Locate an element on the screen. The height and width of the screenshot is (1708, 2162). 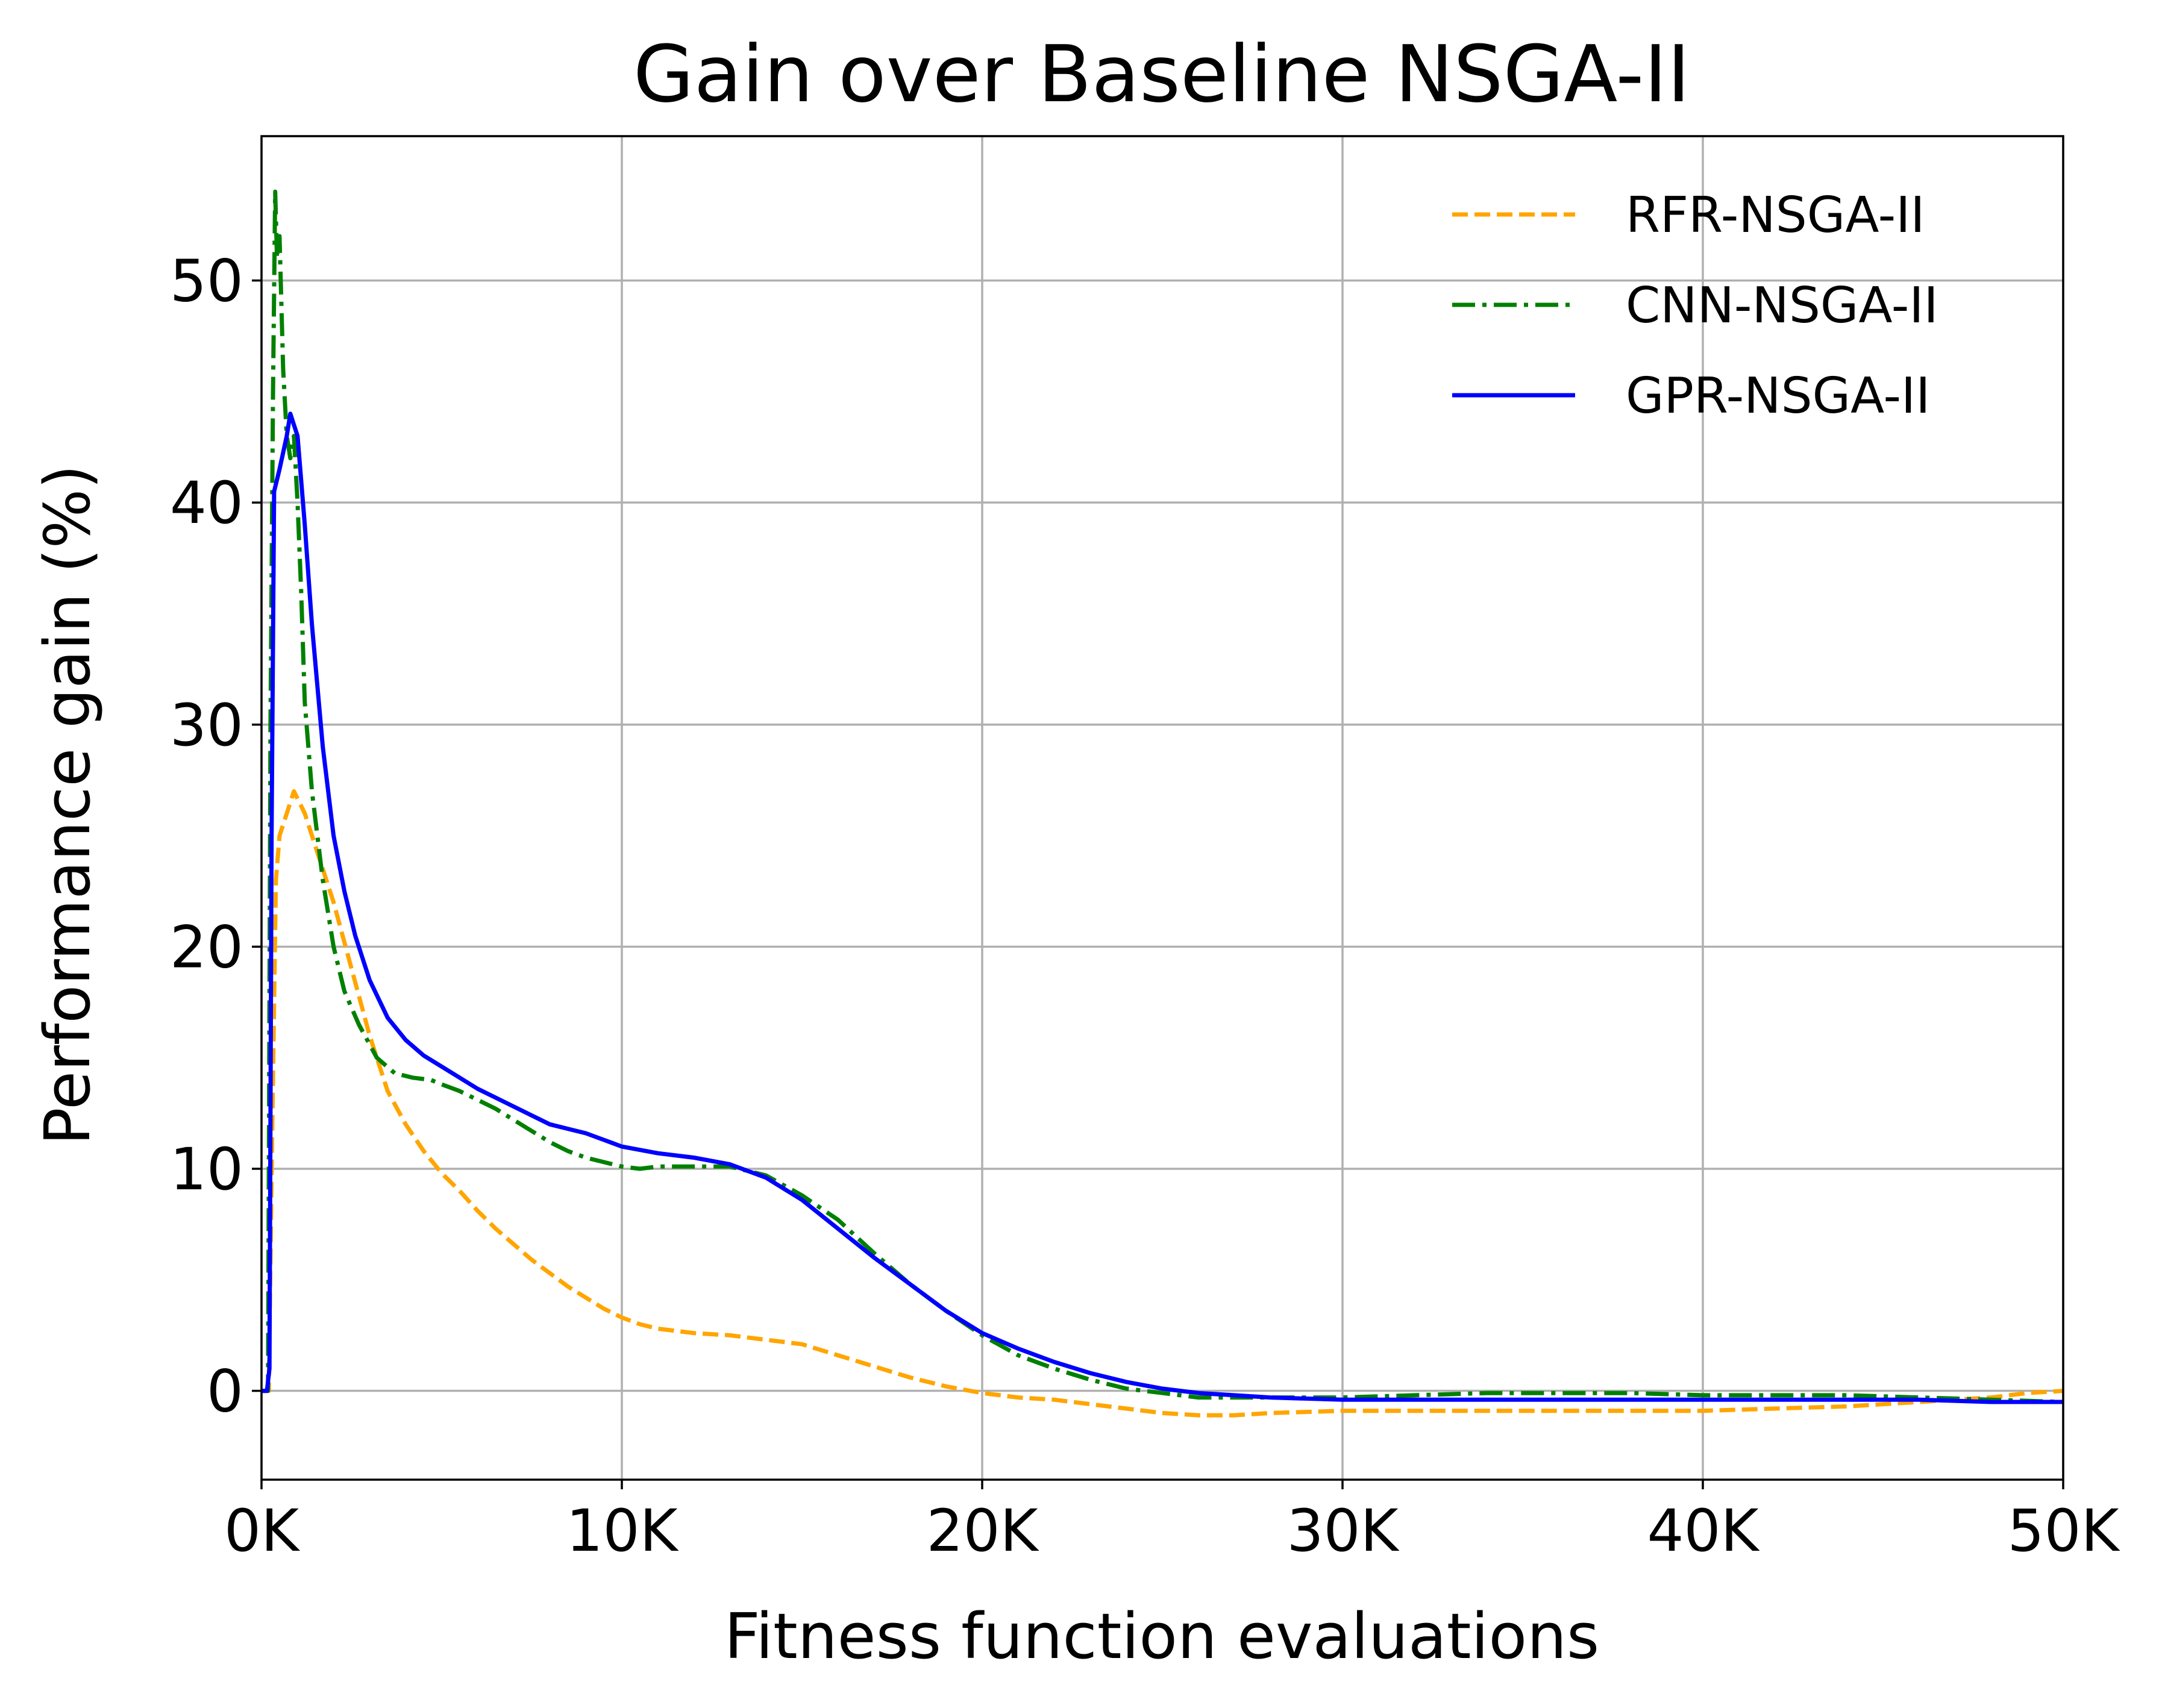
legend-label: CNN-NSGA-II is located at coordinates (1782, 306).